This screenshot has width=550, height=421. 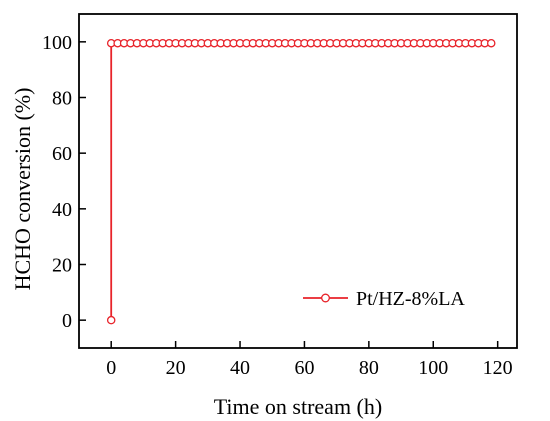 I want to click on legend: Pt/HZ-8%LA, so click(x=384, y=299).